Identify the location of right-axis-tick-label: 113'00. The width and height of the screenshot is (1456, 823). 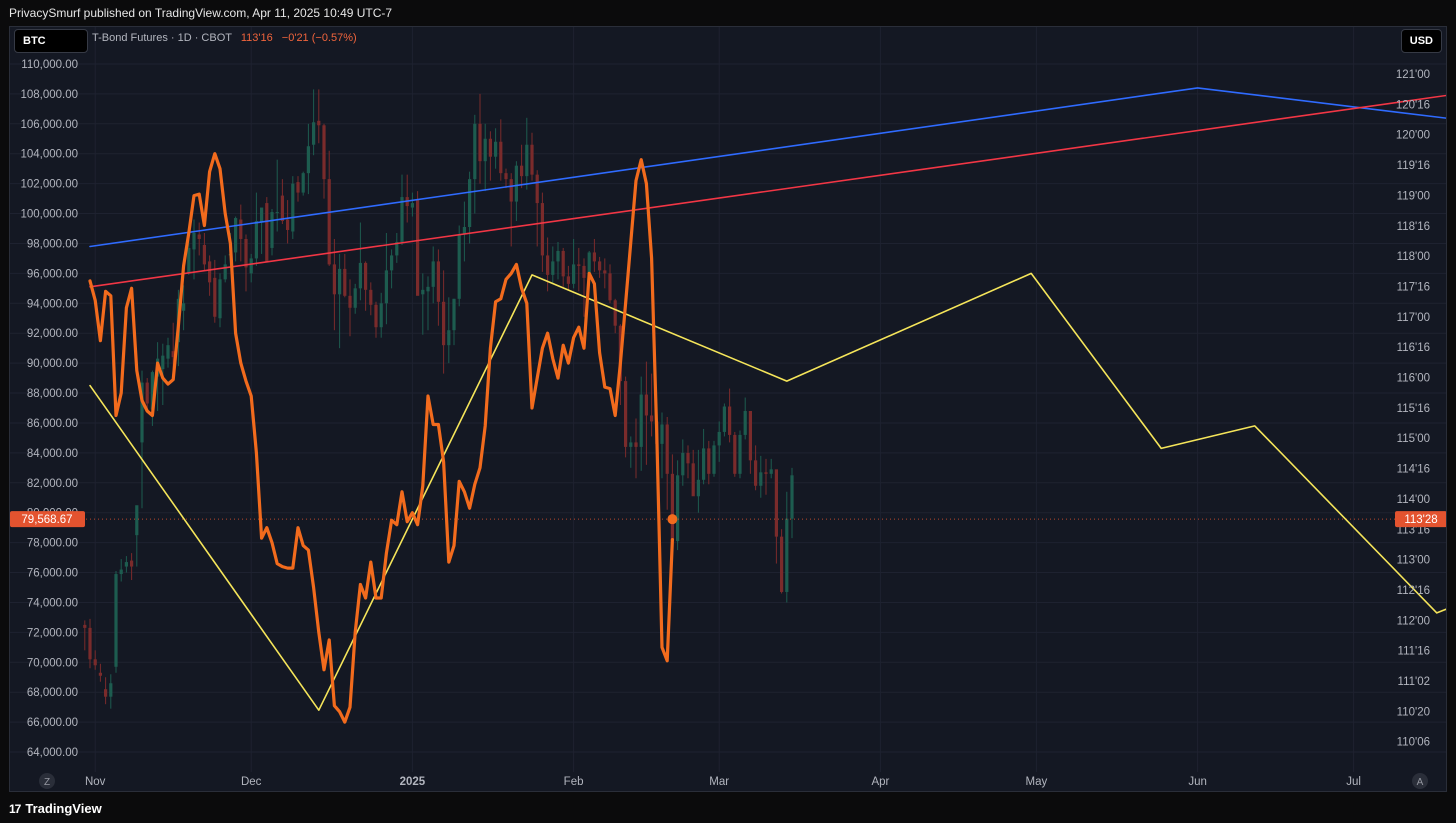
(1413, 561).